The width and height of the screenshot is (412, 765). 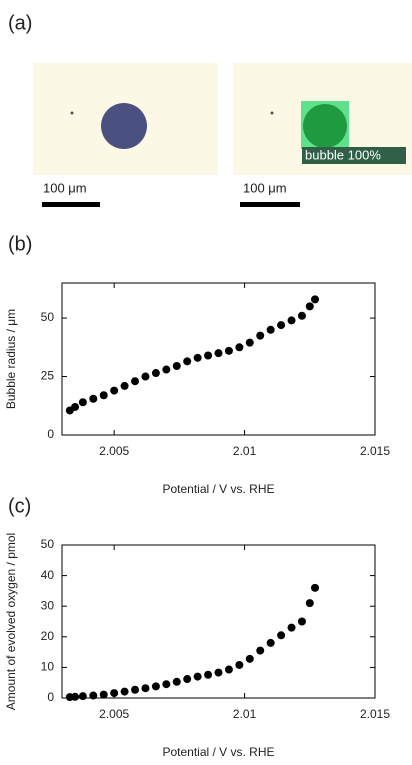 What do you see at coordinates (11, 621) in the screenshot?
I see `y-axis-label: Amount of evolved oxygen / pmol` at bounding box center [11, 621].